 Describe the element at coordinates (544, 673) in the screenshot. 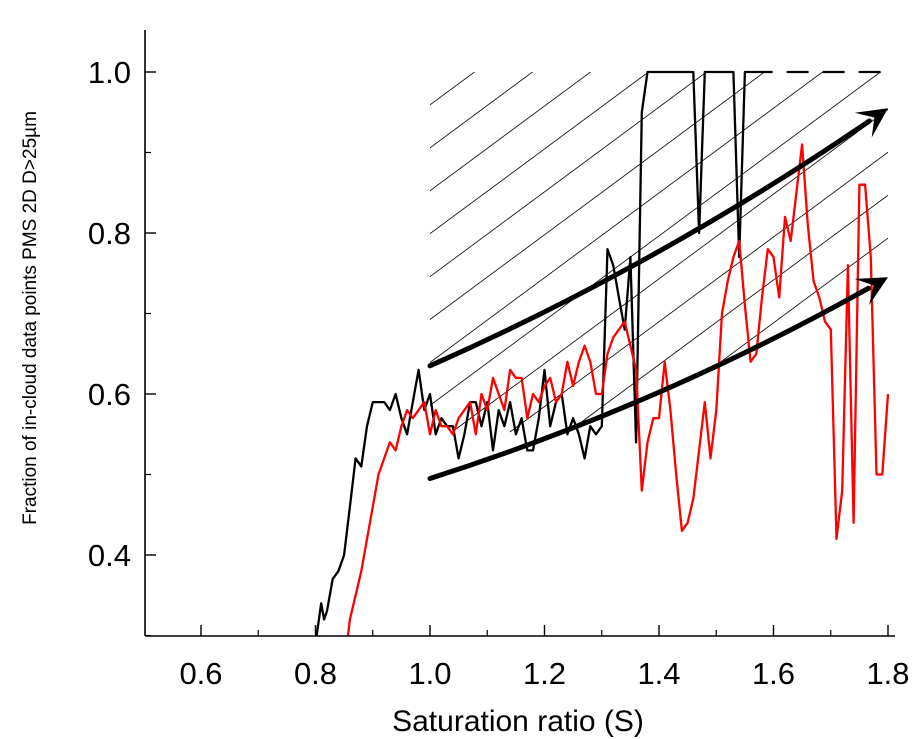

I see `x-tick-label: 1.2` at that location.